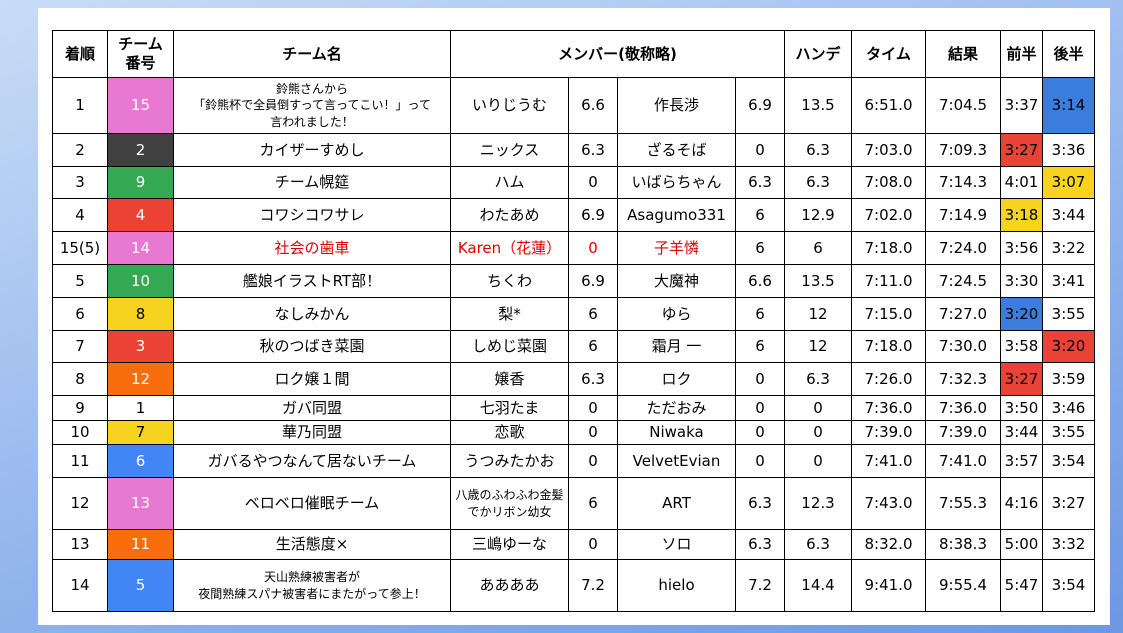 The height and width of the screenshot is (633, 1123). I want to click on table-cell: 七羽たま, so click(509, 408).